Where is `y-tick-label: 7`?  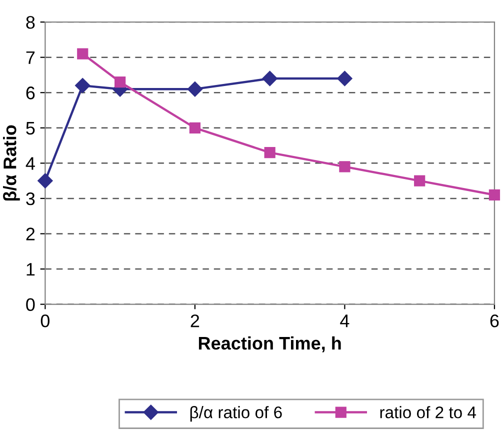 y-tick-label: 7 is located at coordinates (30, 57).